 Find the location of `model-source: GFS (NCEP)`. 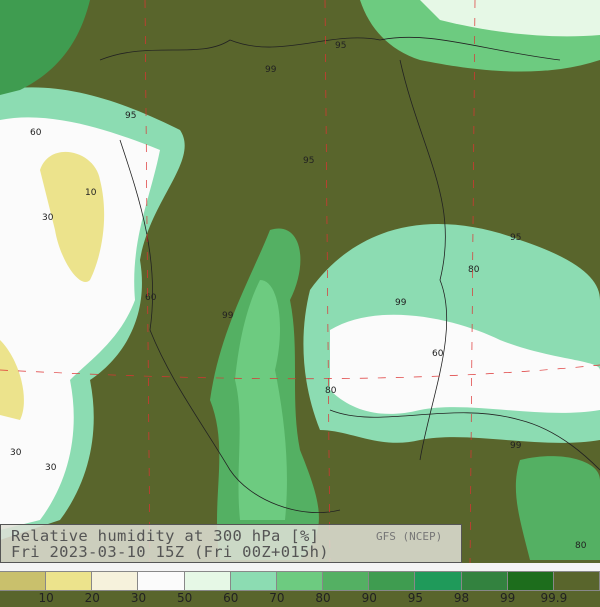

model-source: GFS (NCEP) is located at coordinates (409, 536).